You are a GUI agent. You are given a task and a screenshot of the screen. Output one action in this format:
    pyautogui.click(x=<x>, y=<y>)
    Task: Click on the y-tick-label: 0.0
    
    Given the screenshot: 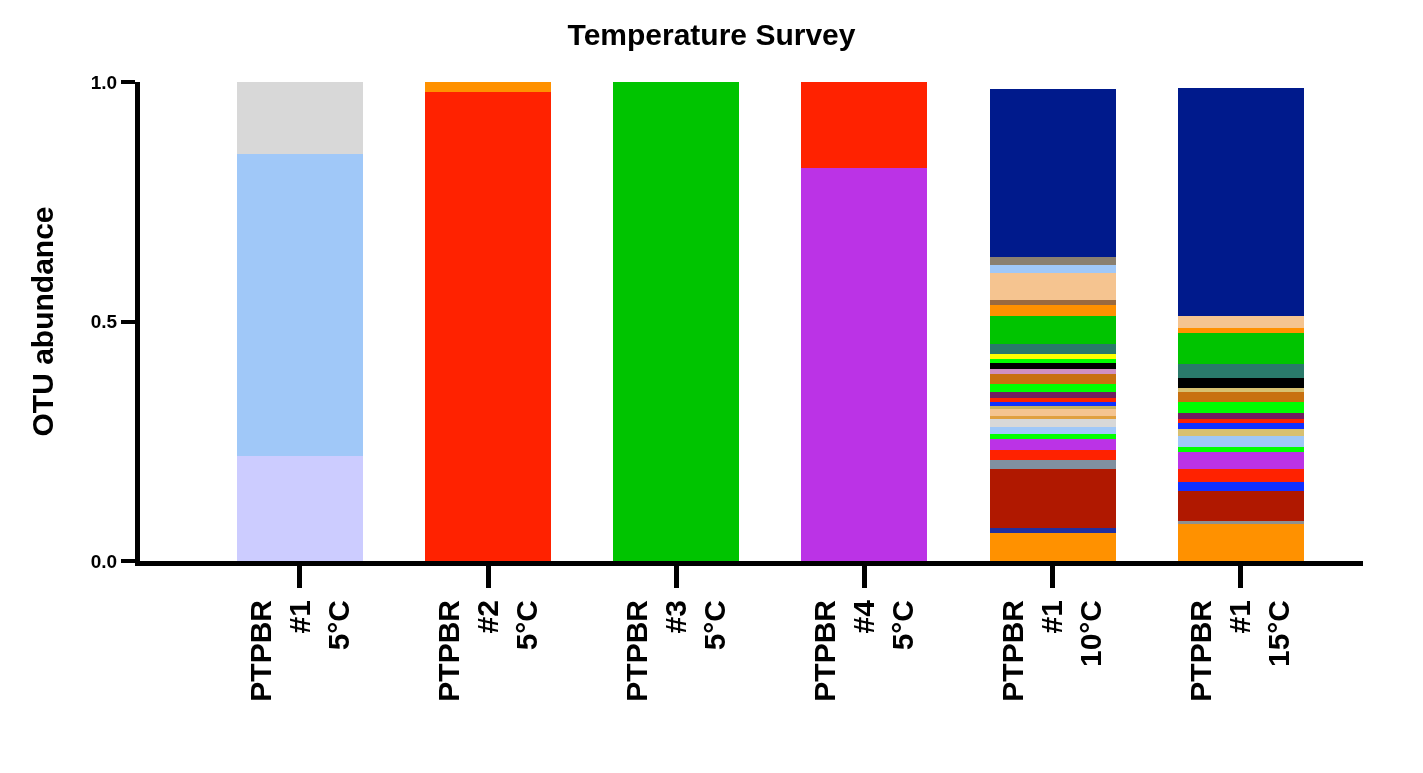 What is the action you would take?
    pyautogui.click(x=104, y=561)
    